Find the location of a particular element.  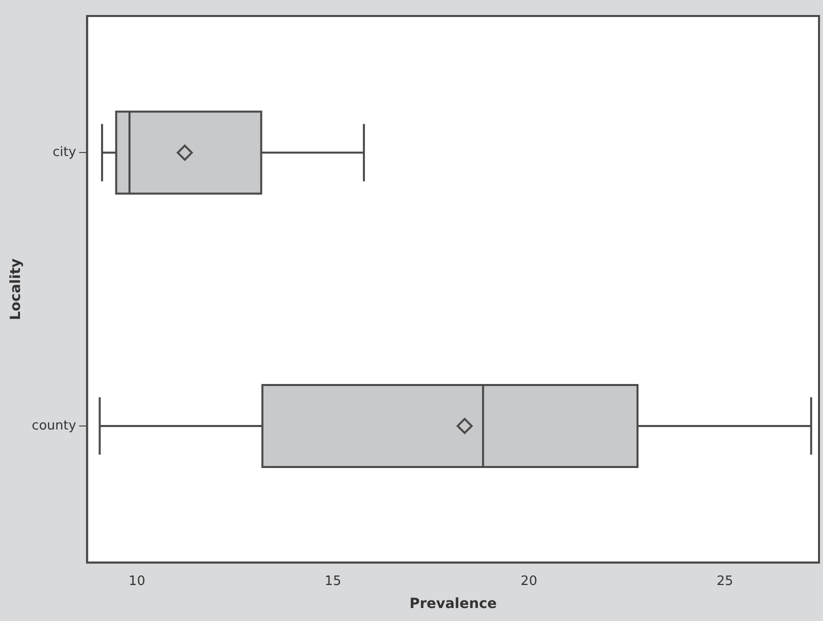

x-tick-label: 15 is located at coordinates (333, 581).